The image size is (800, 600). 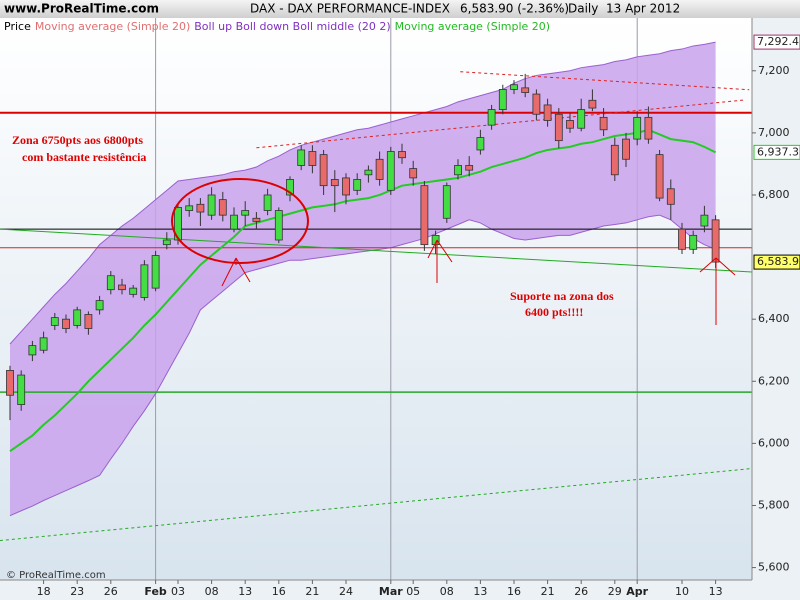 I want to click on x-tick-label: 29, so click(x=615, y=591).